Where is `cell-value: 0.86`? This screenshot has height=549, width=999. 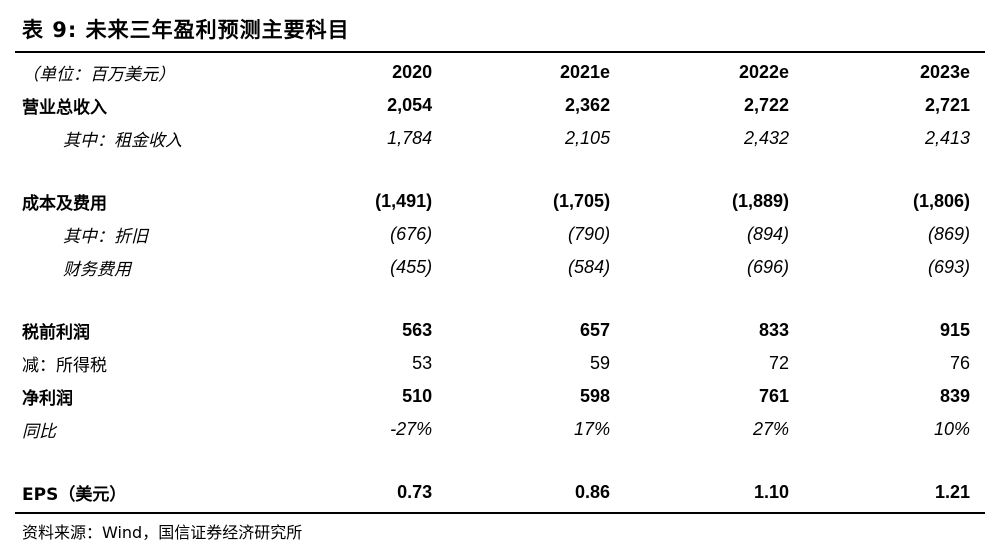
cell-value: 0.86 is located at coordinates (593, 492).